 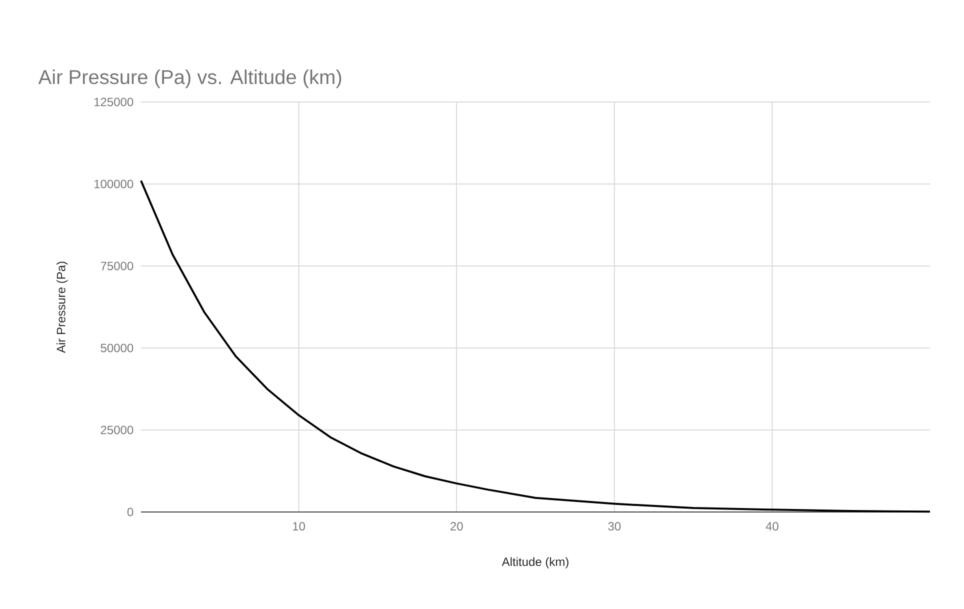 I want to click on chart-title: Air Pressure (Pa) vs. Altitude (km), so click(x=190, y=78).